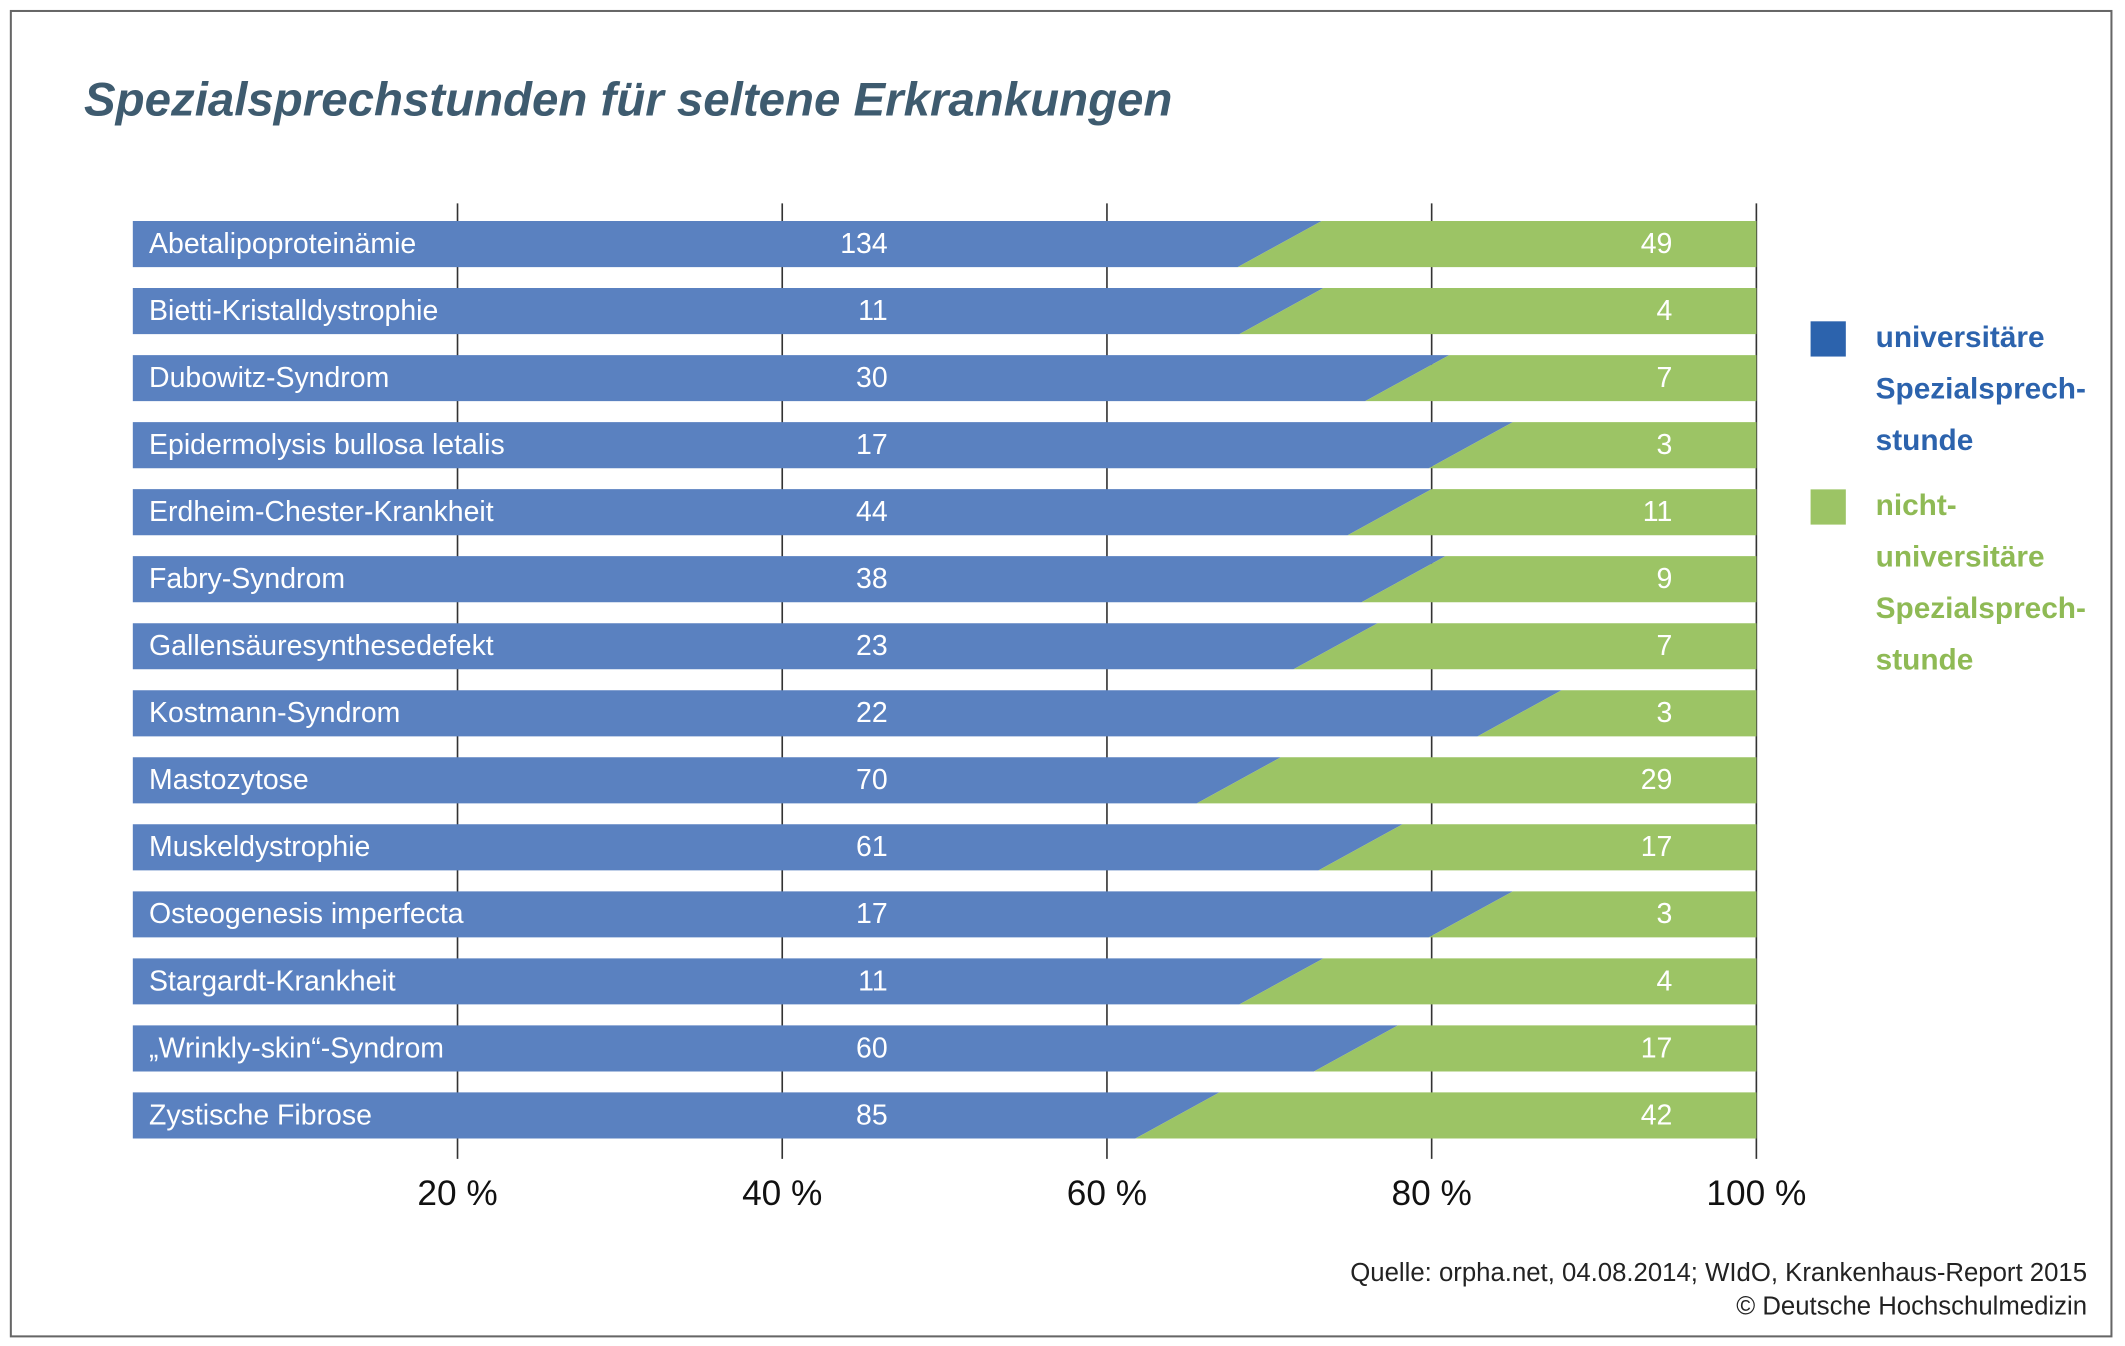 The image size is (2125, 1346). I want to click on category-label: Muskeldystrophie, so click(259, 847).